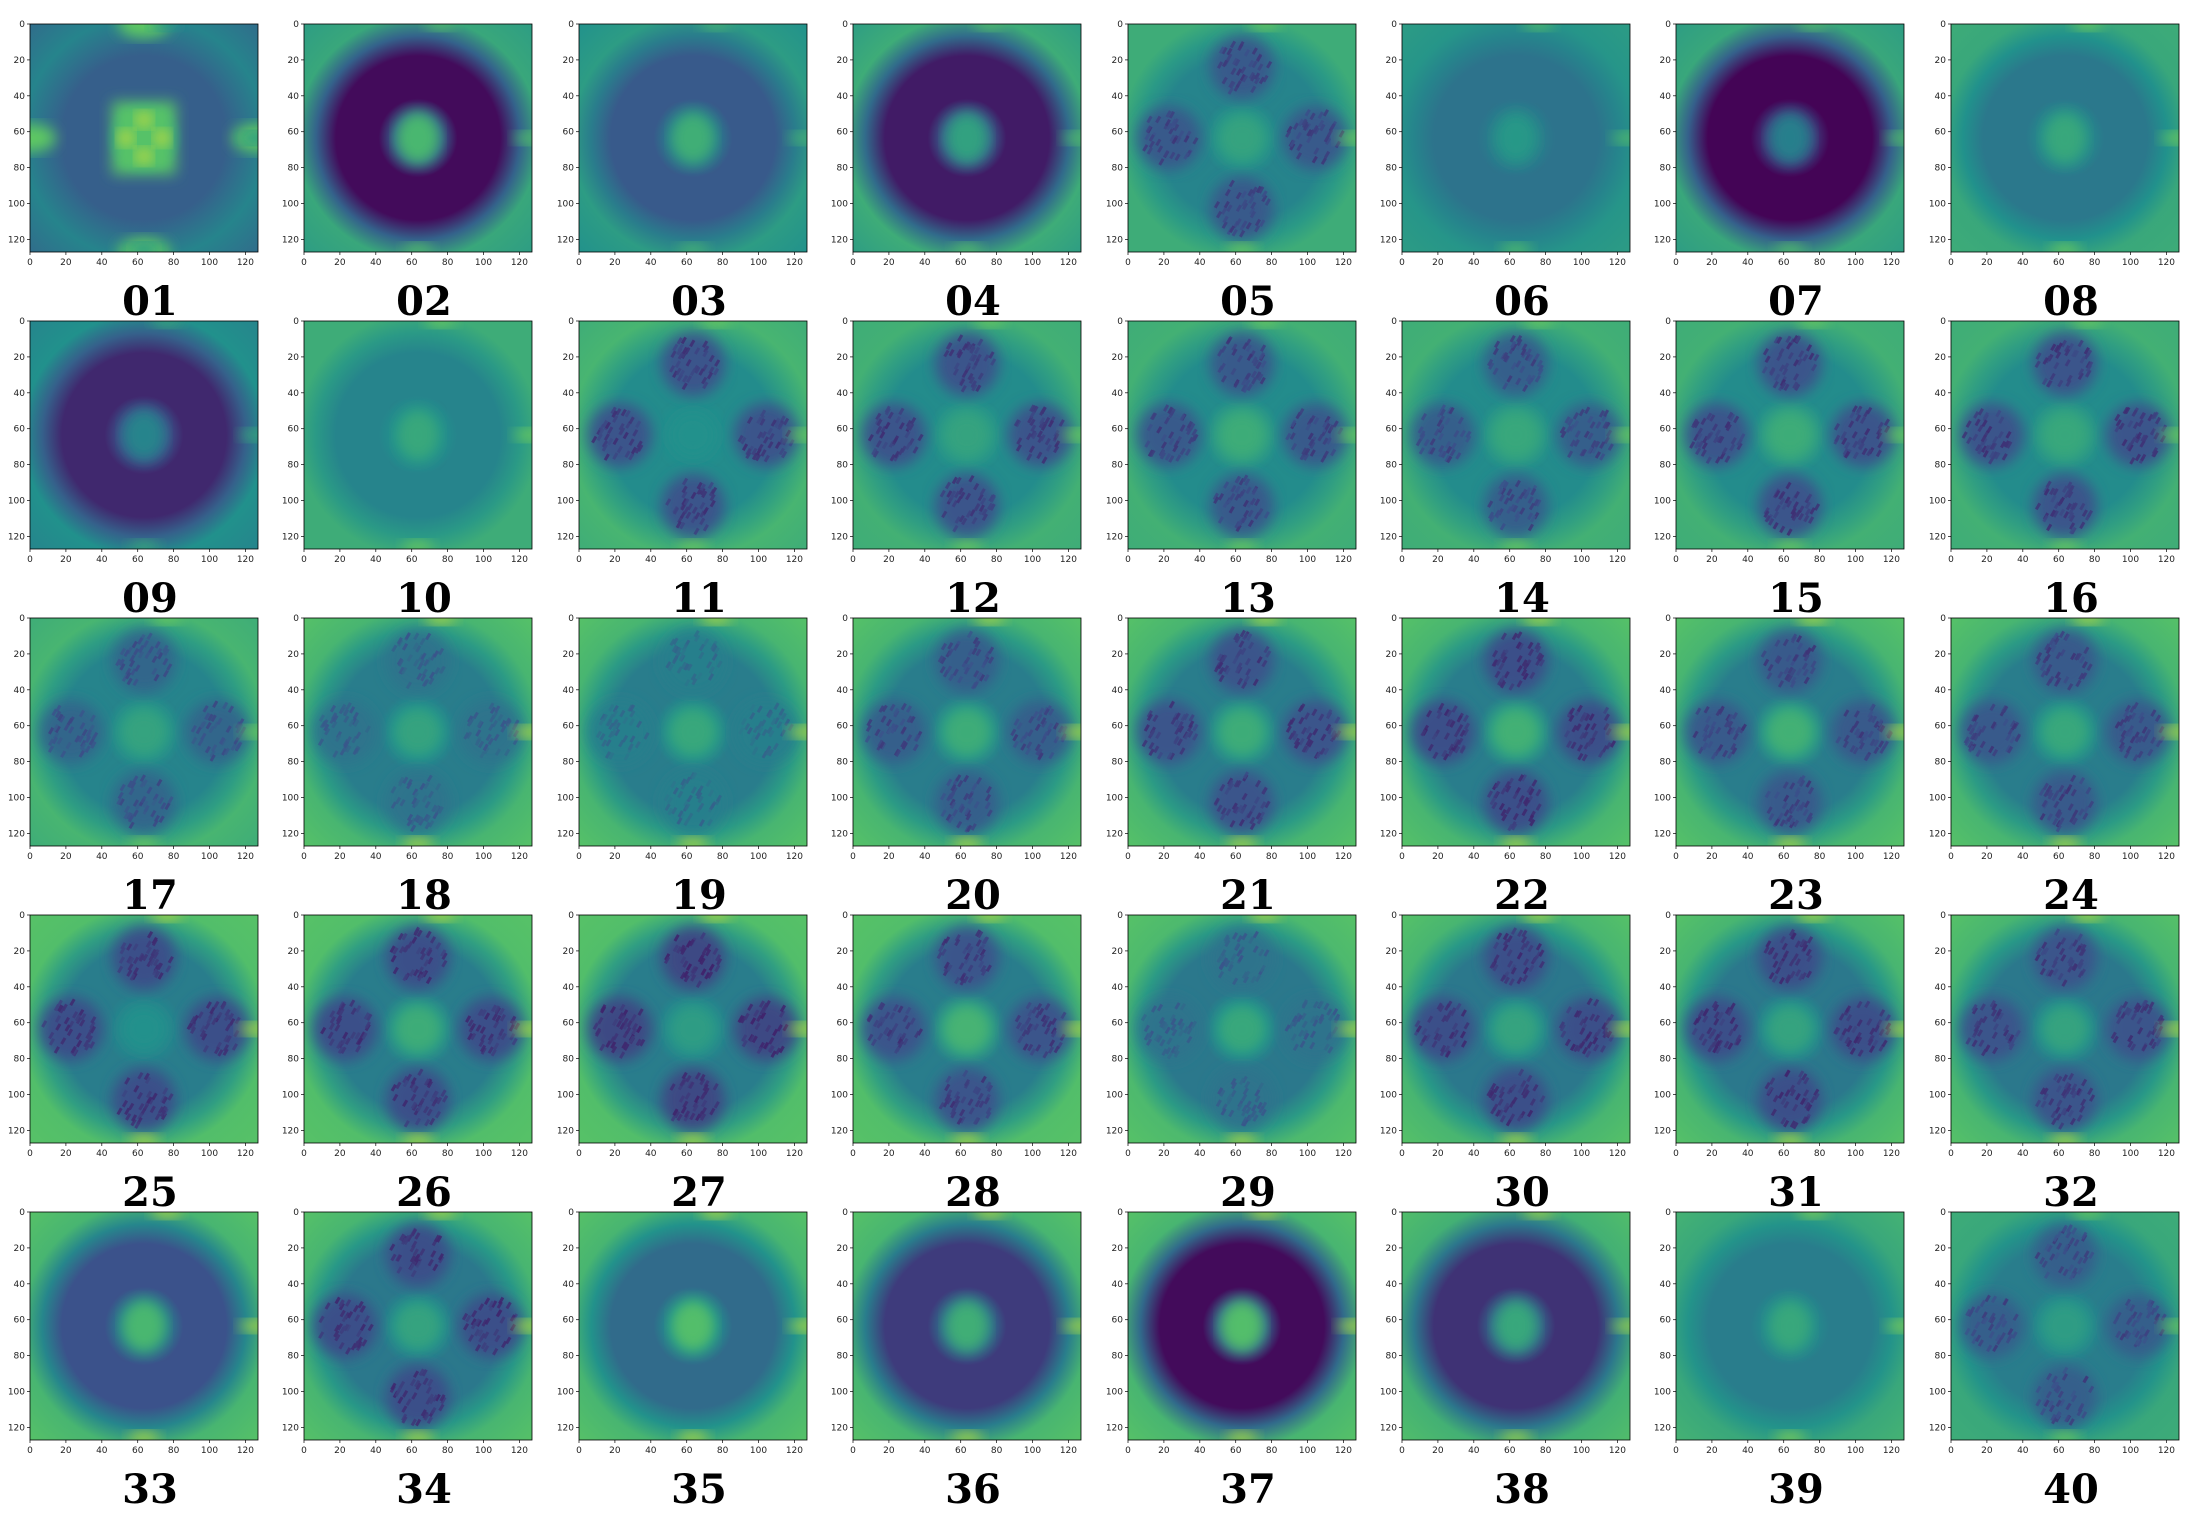 Image resolution: width=2187 pixels, height=1523 pixels. Describe the element at coordinates (2071, 895) in the screenshot. I see `panel-number-label: 24` at that location.